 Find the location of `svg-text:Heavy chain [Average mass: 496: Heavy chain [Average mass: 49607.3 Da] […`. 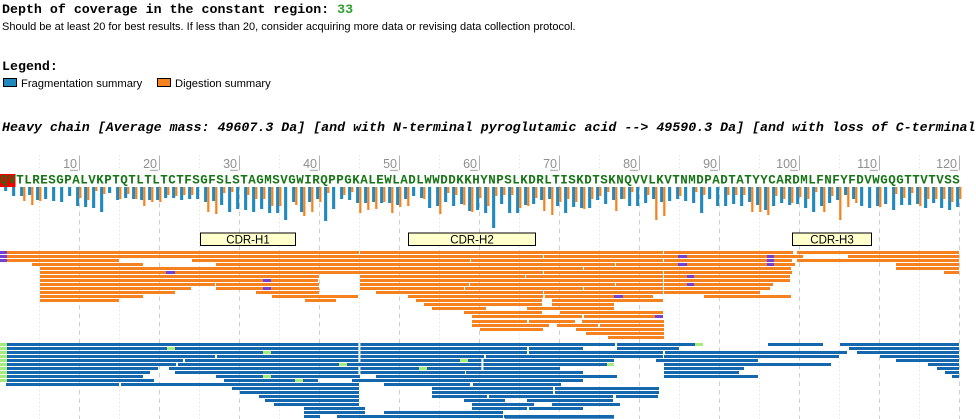

svg-text:Heavy chain [Average mass: 496: Heavy chain [Average mass: 49607.3 Da] [… is located at coordinates (489, 127).